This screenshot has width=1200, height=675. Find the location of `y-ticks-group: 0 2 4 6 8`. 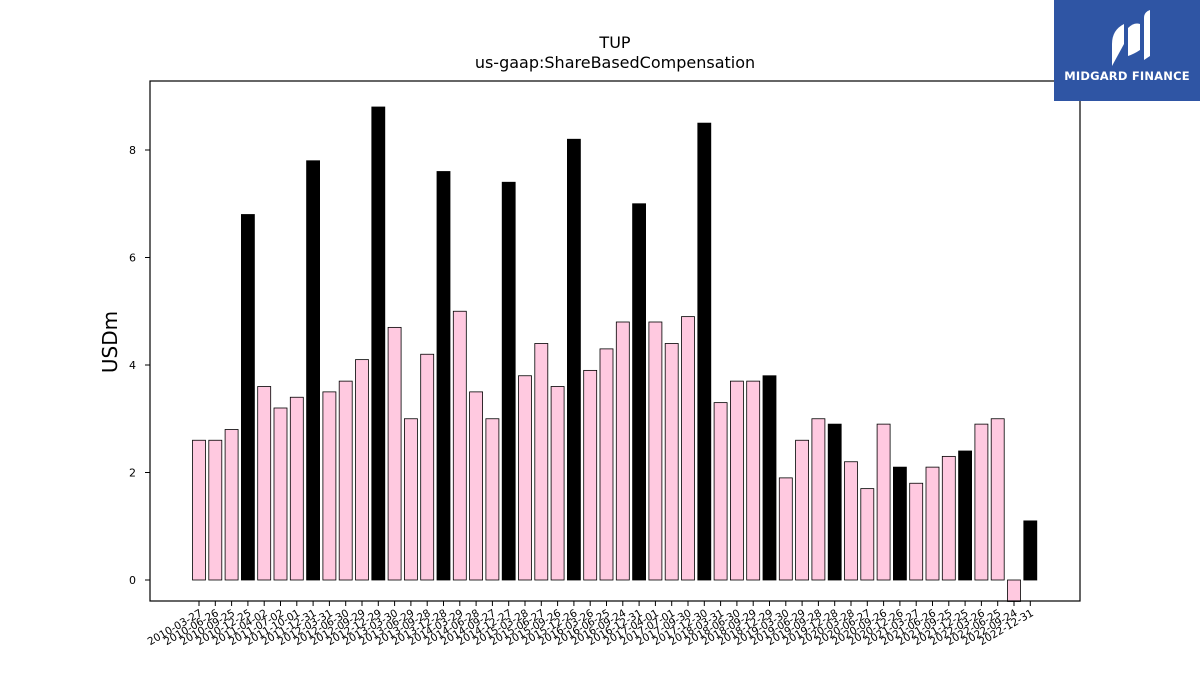

y-ticks-group: 0 2 4 6 8 is located at coordinates (139, 365).